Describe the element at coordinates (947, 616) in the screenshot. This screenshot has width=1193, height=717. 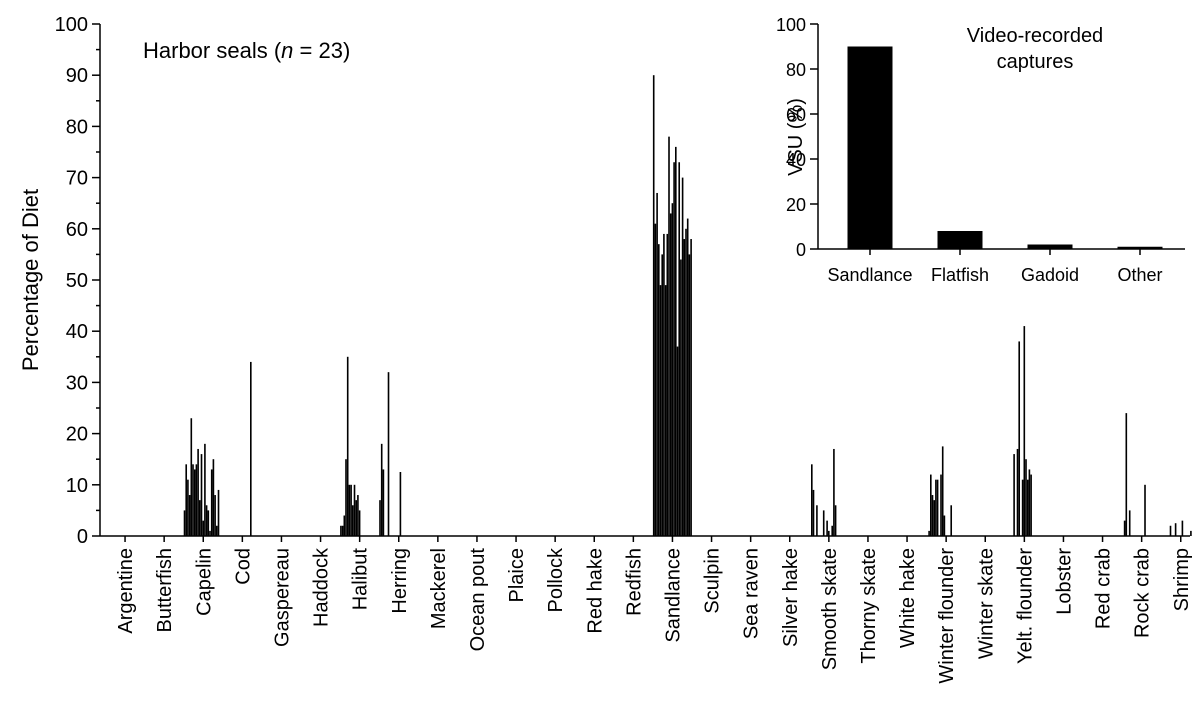
I see `x-tick-label: Winter flounder` at that location.